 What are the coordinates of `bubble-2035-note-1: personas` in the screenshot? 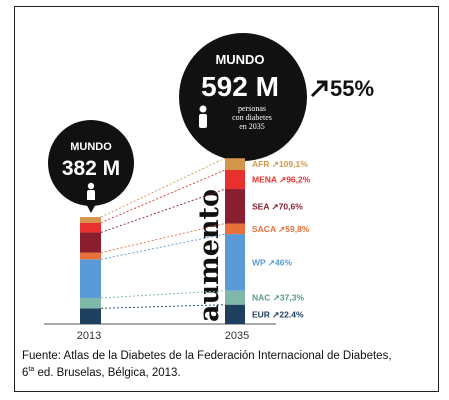 It's located at (252, 108).